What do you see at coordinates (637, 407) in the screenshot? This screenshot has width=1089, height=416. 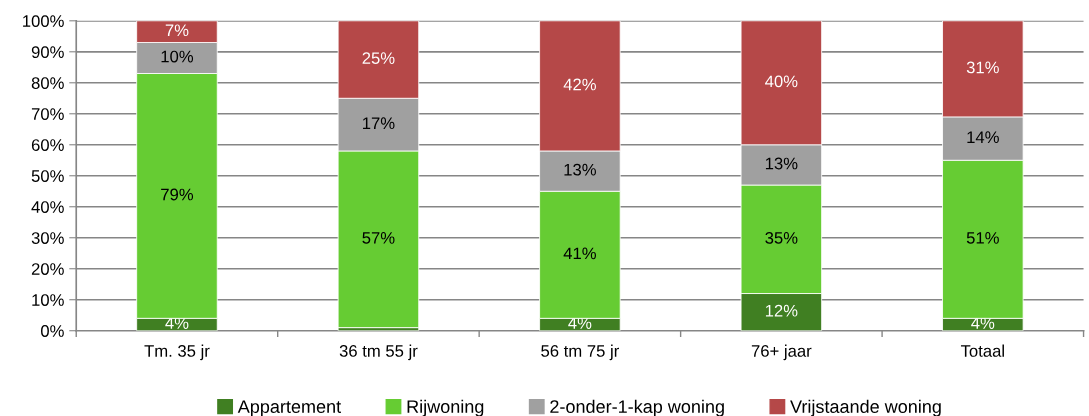 I see `legend-label: 2-onder-1-kap woning` at bounding box center [637, 407].